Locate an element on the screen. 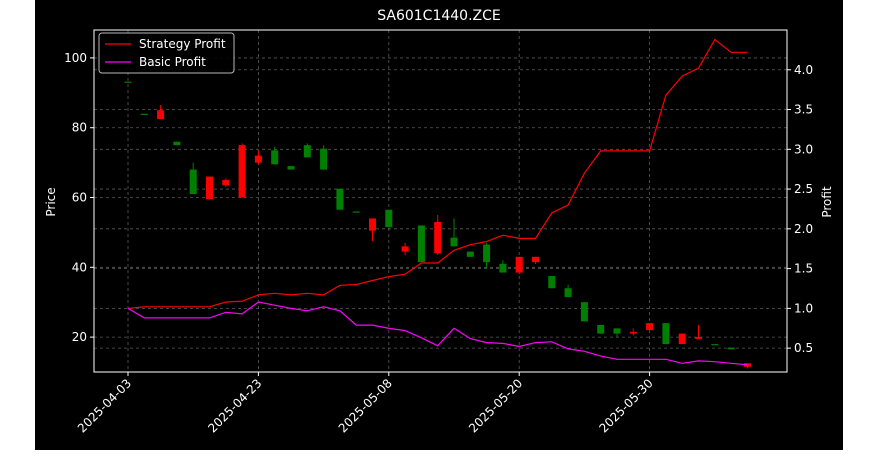  y-tick-label-left-1: 40 is located at coordinates (79, 267).